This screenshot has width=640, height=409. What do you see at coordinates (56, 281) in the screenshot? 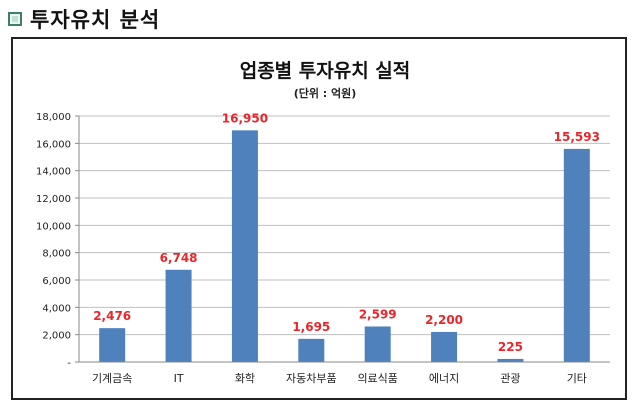
I see `y-tick-label: 6,000` at bounding box center [56, 281].